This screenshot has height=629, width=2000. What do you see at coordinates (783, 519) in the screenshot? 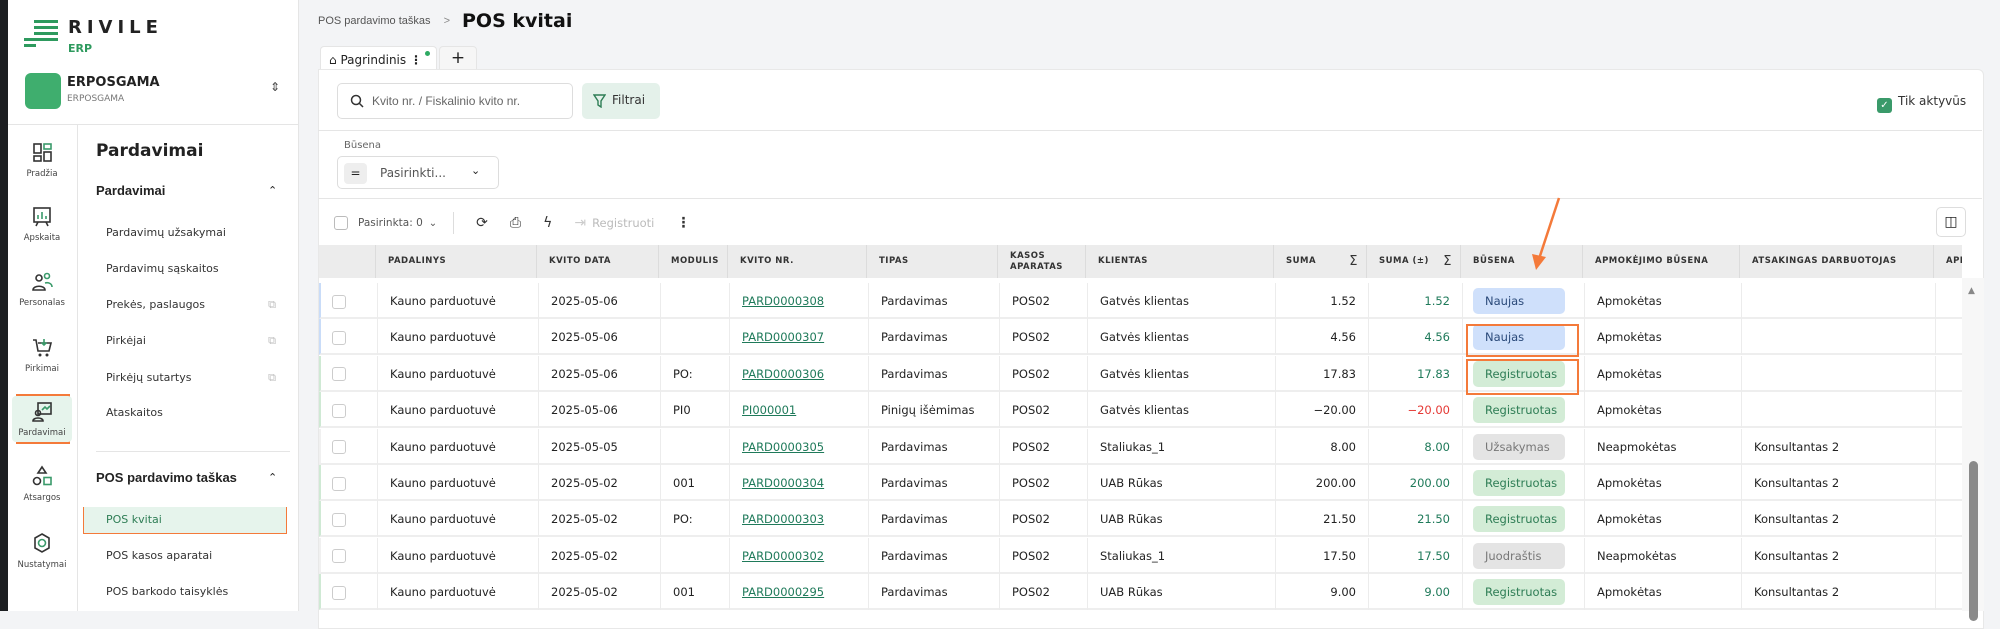
I see `receipt-link: PARD0000303` at bounding box center [783, 519].